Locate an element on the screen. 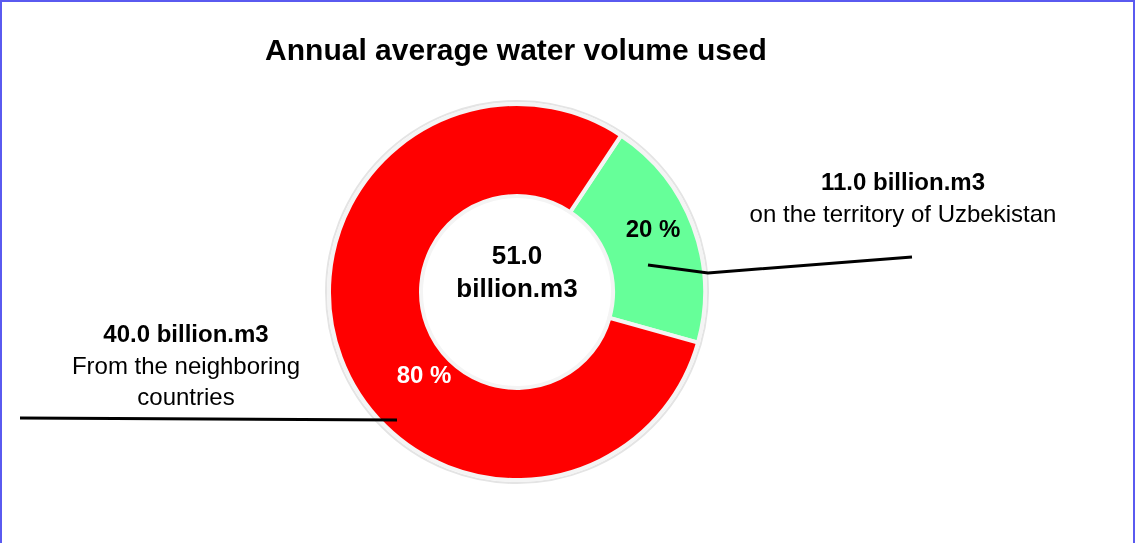  data-label: 80 % is located at coordinates (424, 374).